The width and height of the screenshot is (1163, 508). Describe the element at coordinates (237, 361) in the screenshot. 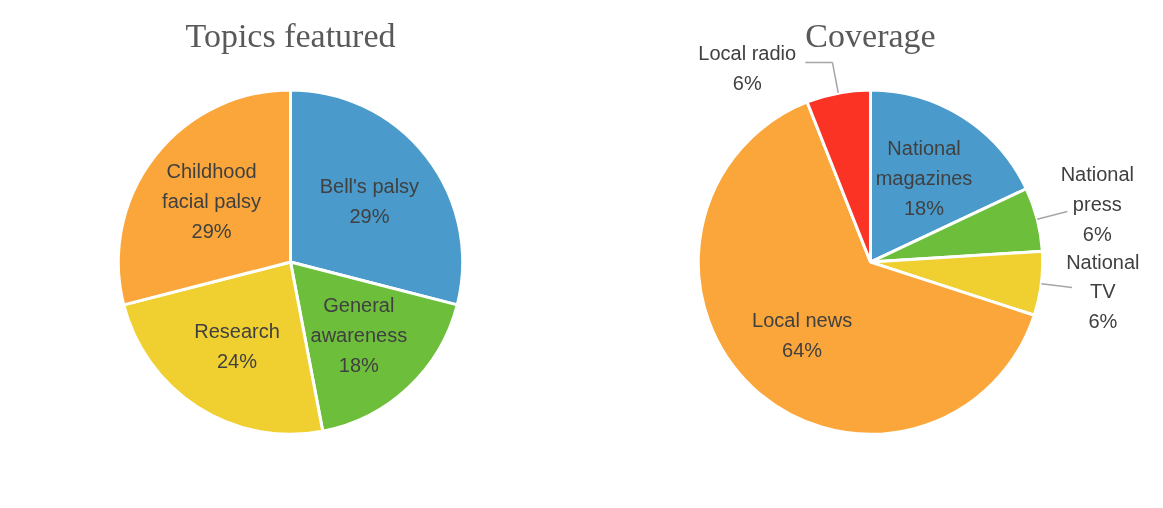

I see `data-label: 24%` at that location.